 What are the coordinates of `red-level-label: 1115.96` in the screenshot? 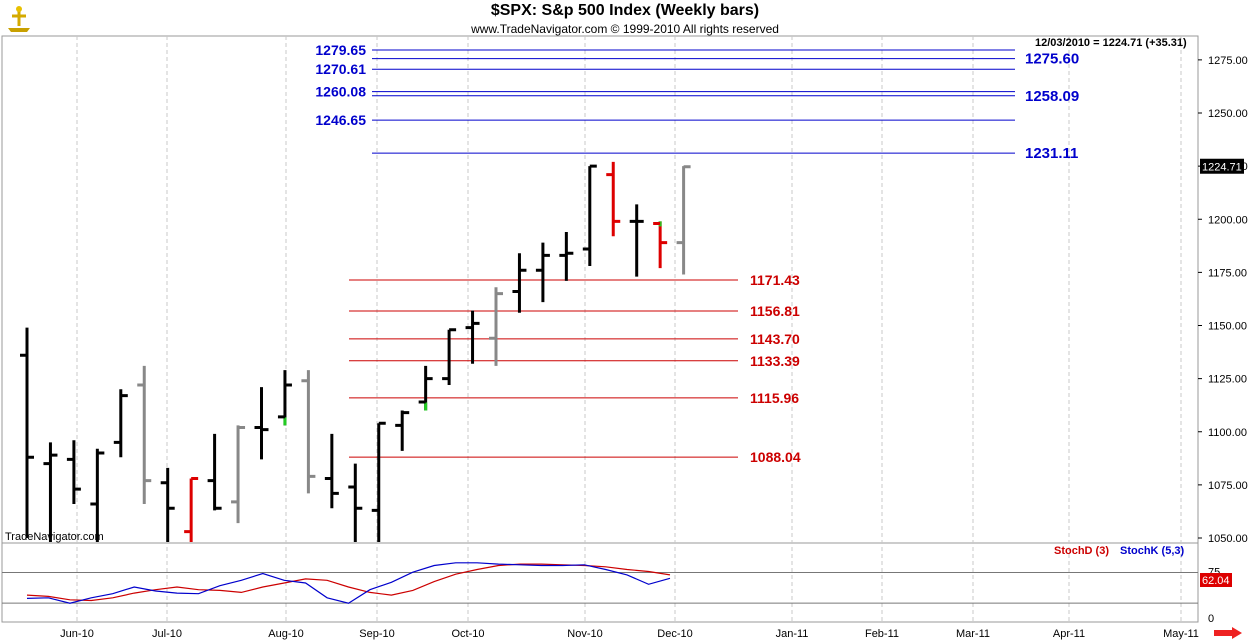 It's located at (774, 398).